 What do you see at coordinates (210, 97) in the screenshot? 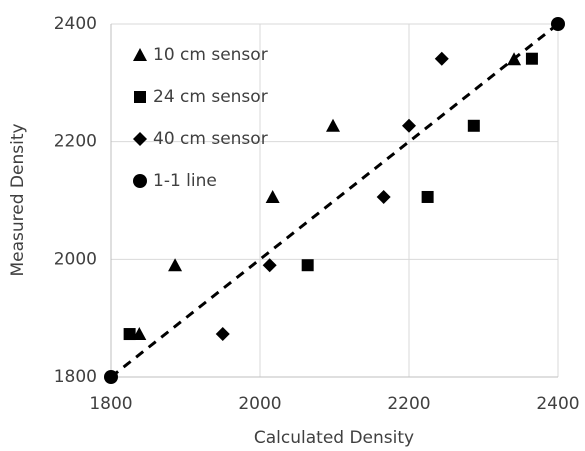
I see `legend-label: 24 cm sensor` at bounding box center [210, 97].